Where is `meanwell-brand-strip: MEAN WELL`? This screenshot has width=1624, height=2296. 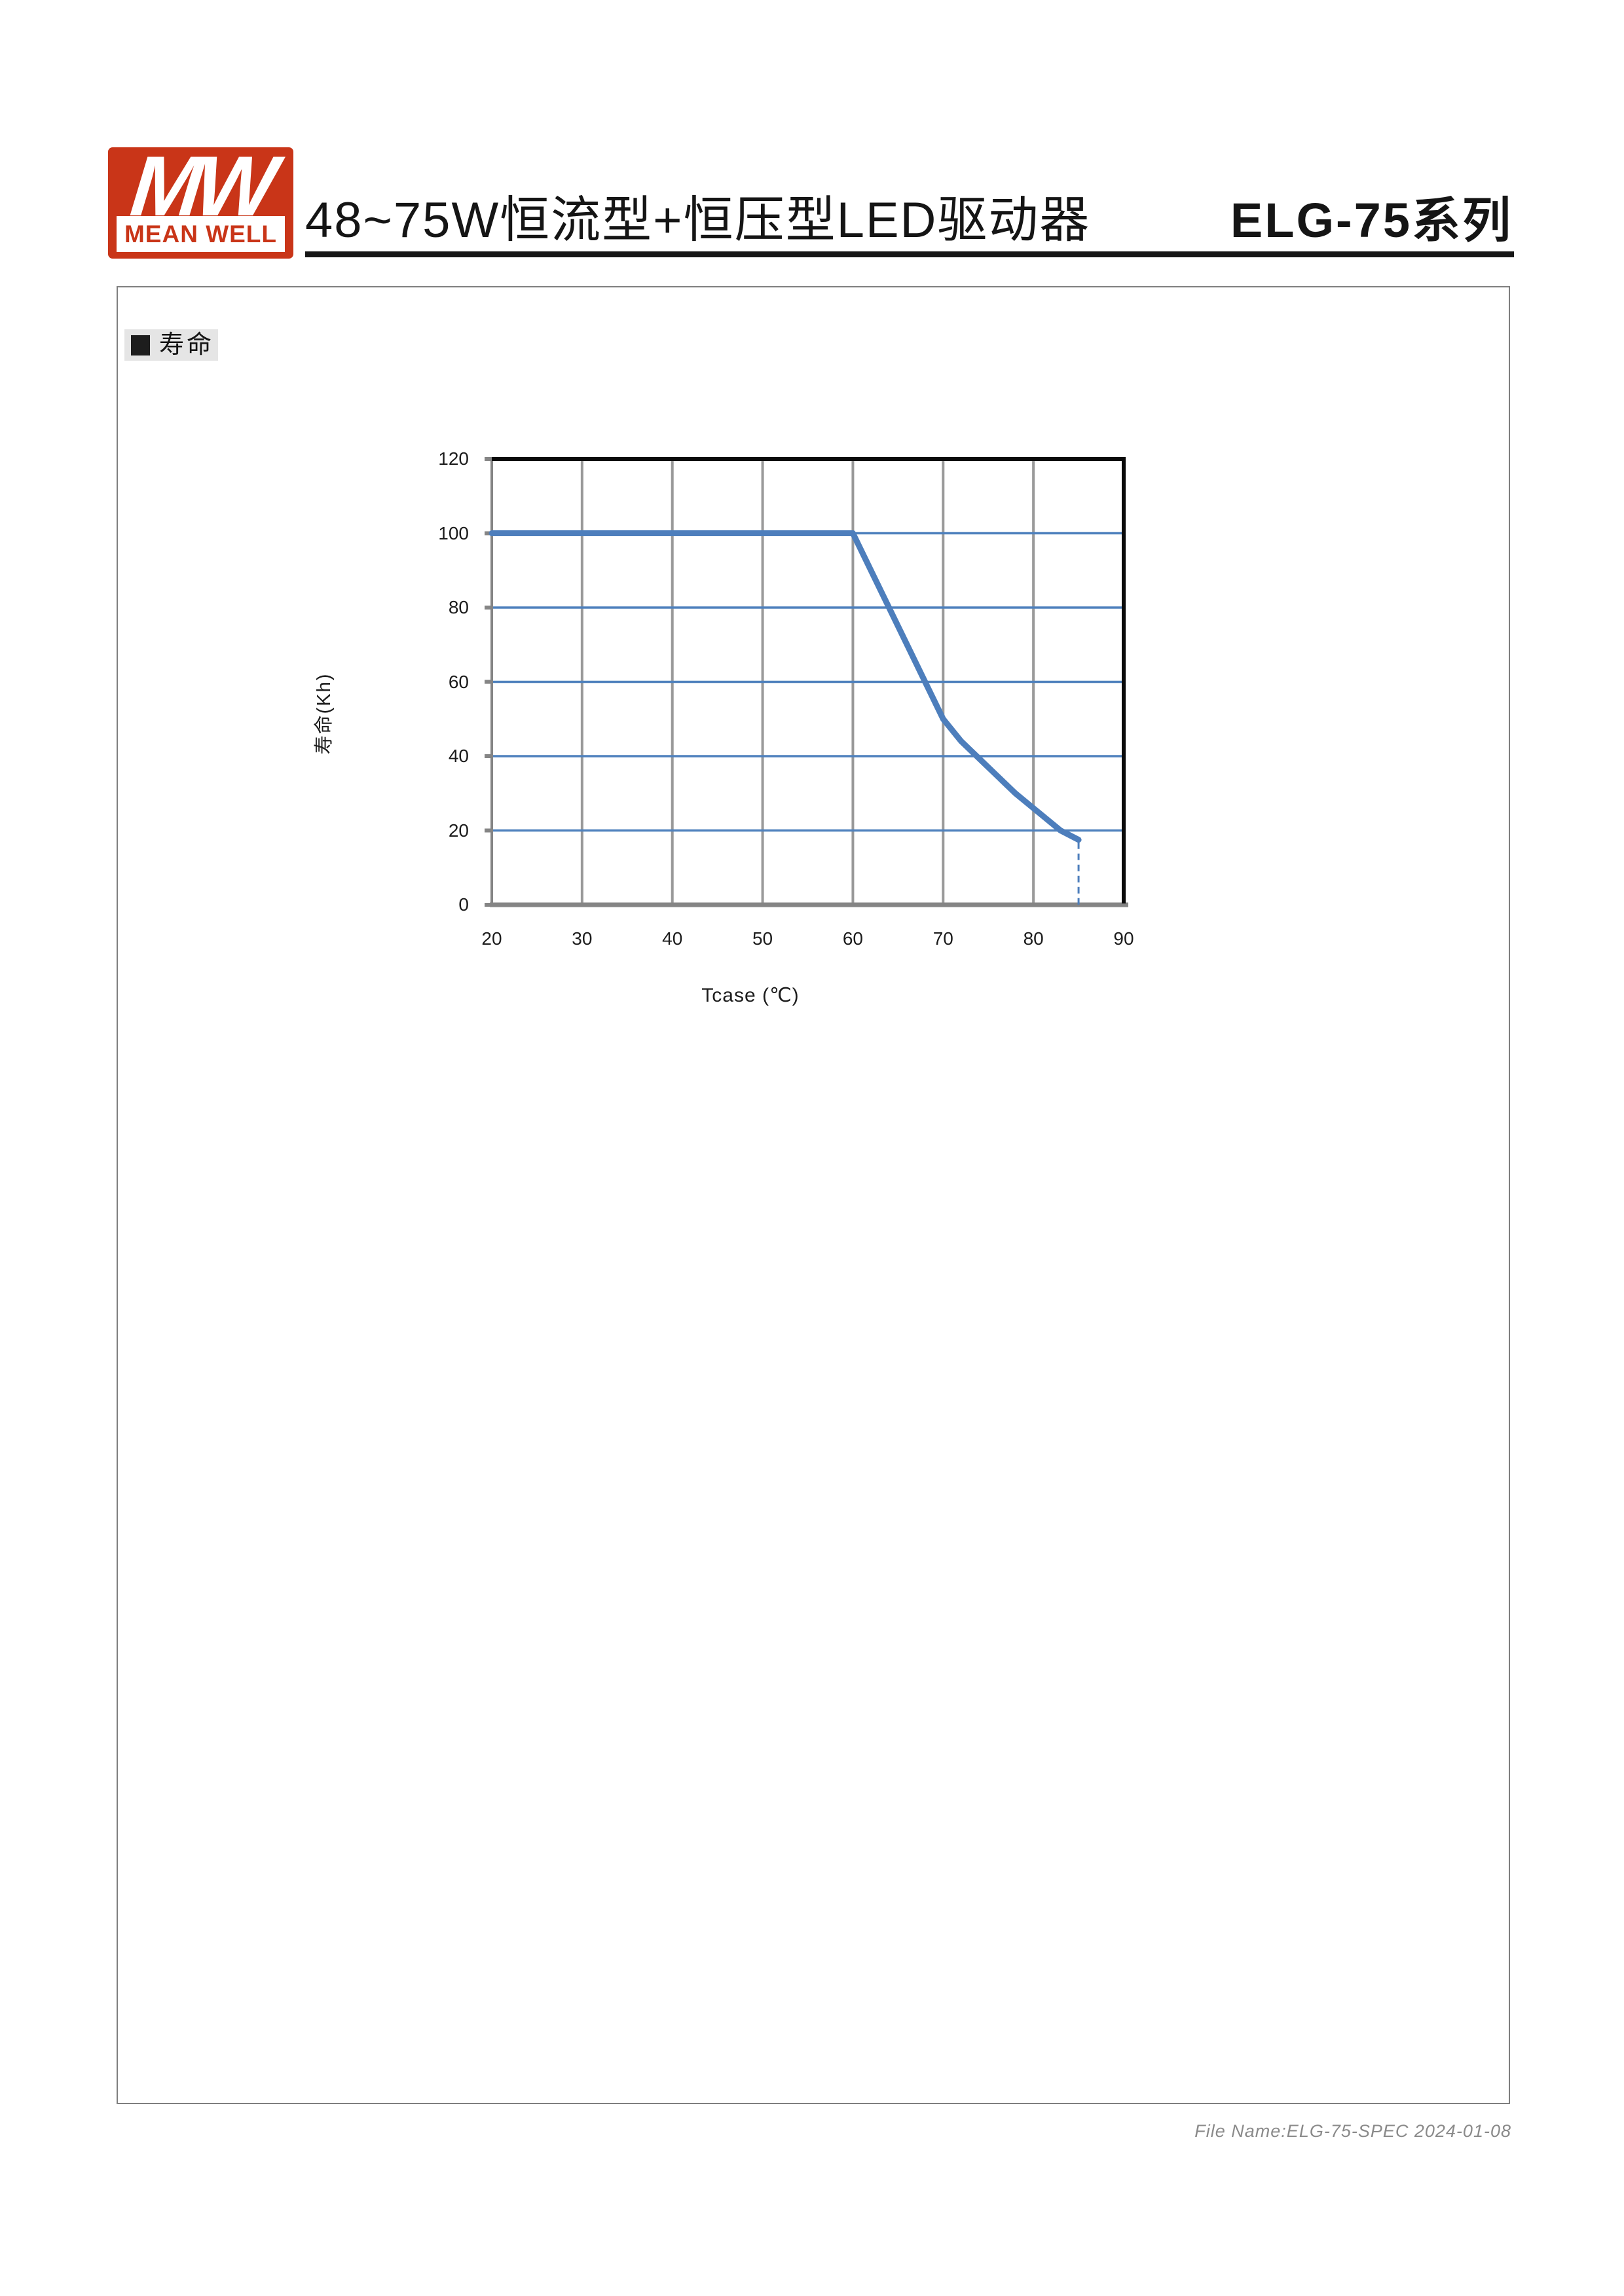 meanwell-brand-strip: MEAN WELL is located at coordinates (201, 234).